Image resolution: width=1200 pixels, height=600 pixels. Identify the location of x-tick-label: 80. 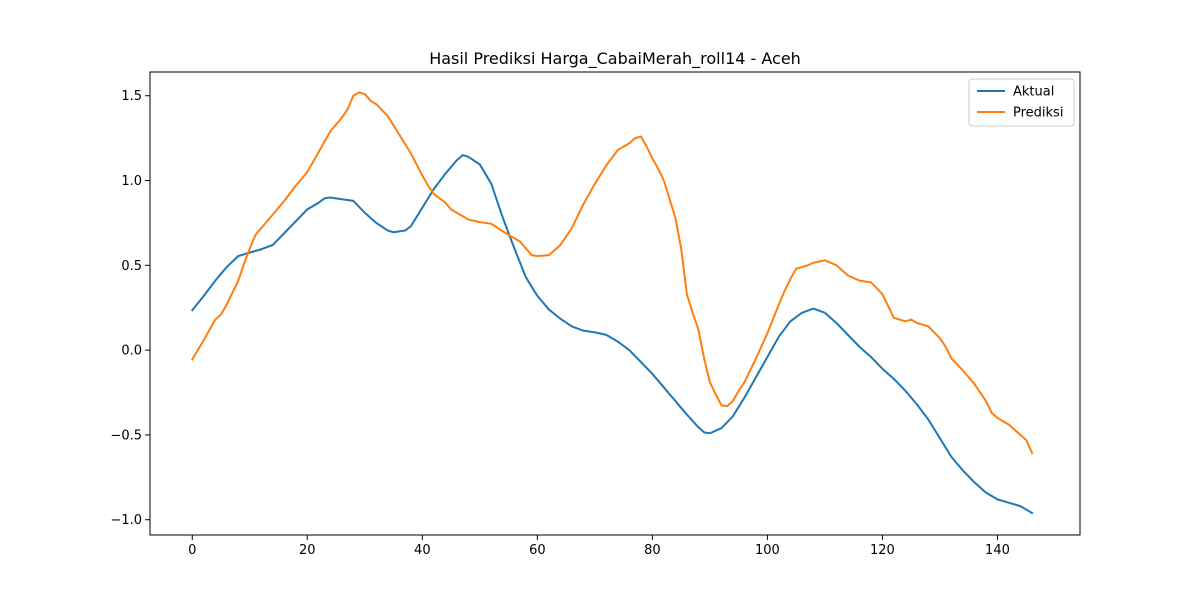
(652, 550).